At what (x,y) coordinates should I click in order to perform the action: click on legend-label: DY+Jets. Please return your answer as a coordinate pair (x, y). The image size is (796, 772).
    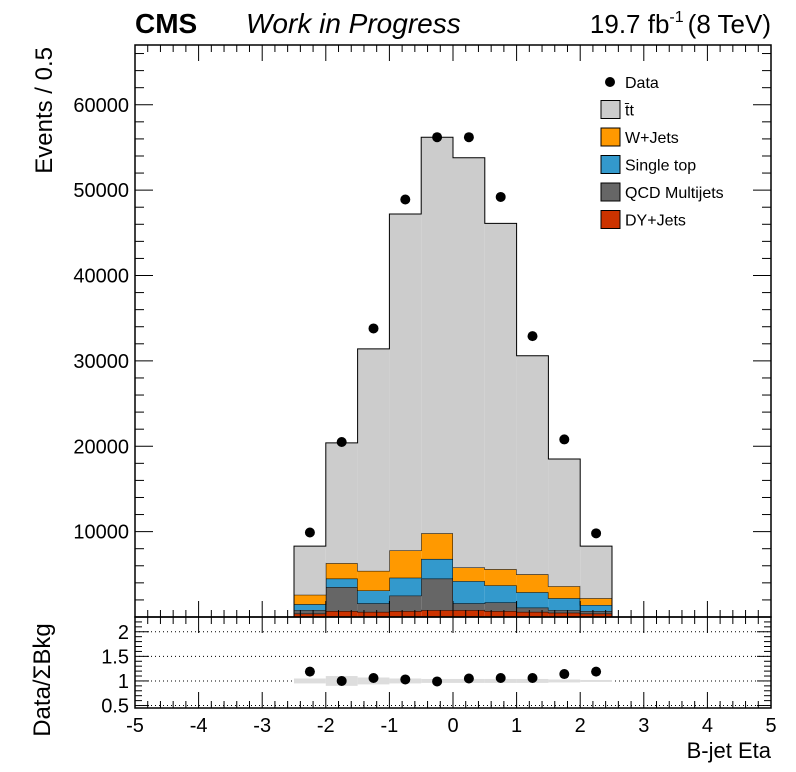
    Looking at the image, I should click on (655, 221).